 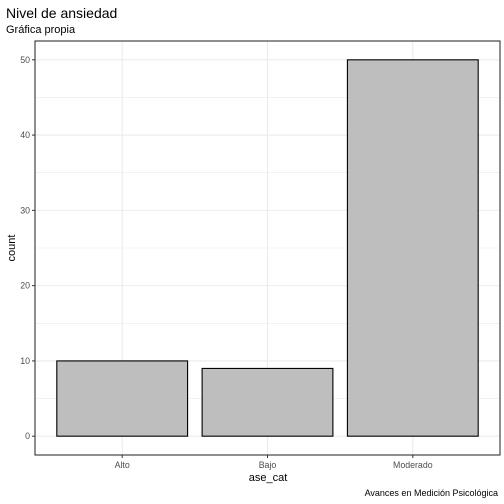 I want to click on y-tick-label: 20, so click(x=25, y=286).